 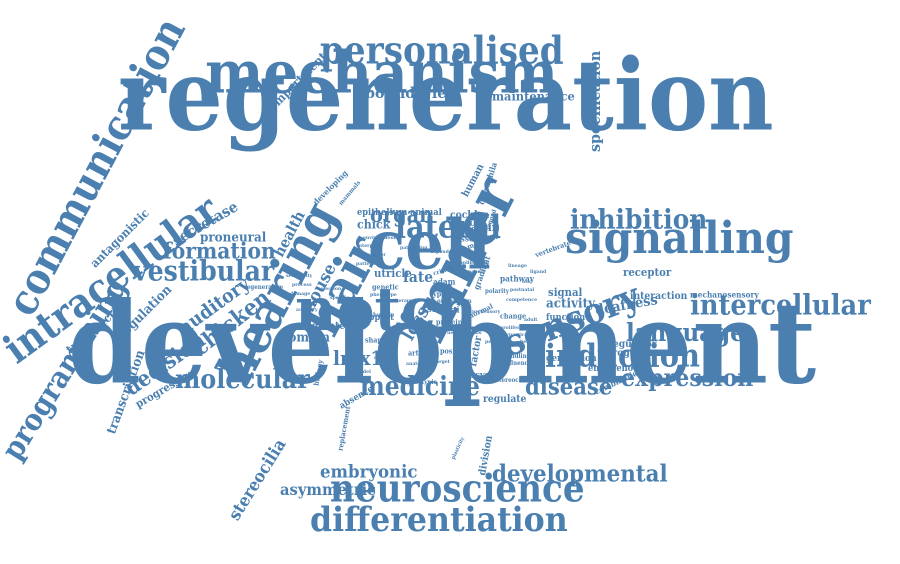 I want to click on word-regeneration: regeneration, so click(x=446, y=96).